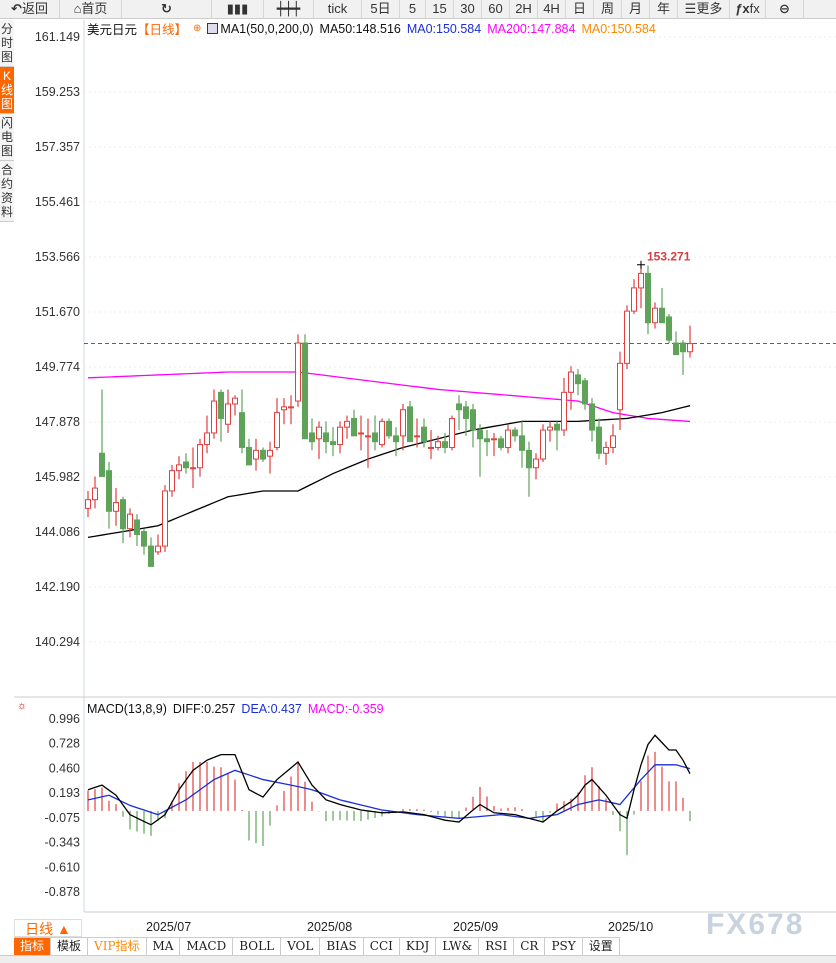 The width and height of the screenshot is (836, 963). What do you see at coordinates (34, 8) in the screenshot?
I see `toolbar-label: 返回` at bounding box center [34, 8].